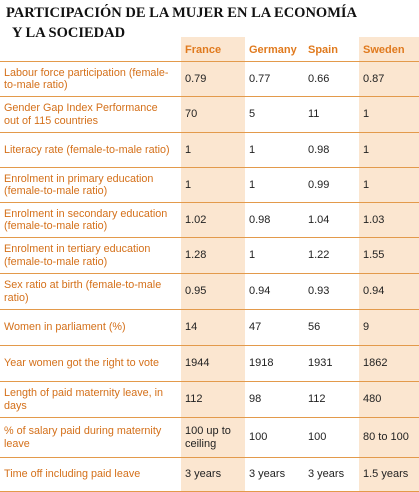 The height and width of the screenshot is (492, 419). I want to click on table-row: Women in parliament (%) 14 47 56 9, so click(209, 327).